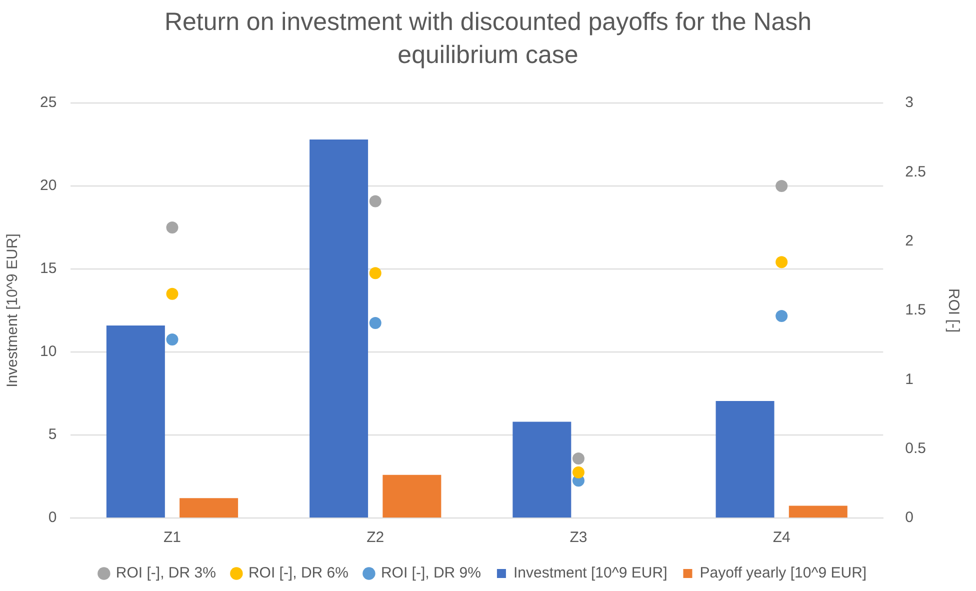  What do you see at coordinates (52, 435) in the screenshot?
I see `y-tick-label: 5` at bounding box center [52, 435].